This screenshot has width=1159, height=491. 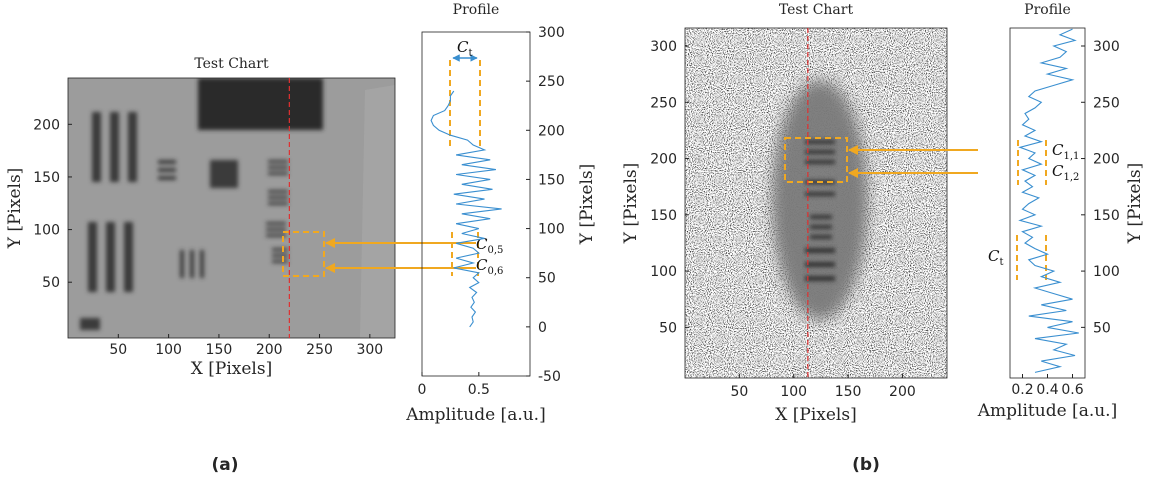 What do you see at coordinates (866, 465) in the screenshot?
I see `caption: (b)` at bounding box center [866, 465].